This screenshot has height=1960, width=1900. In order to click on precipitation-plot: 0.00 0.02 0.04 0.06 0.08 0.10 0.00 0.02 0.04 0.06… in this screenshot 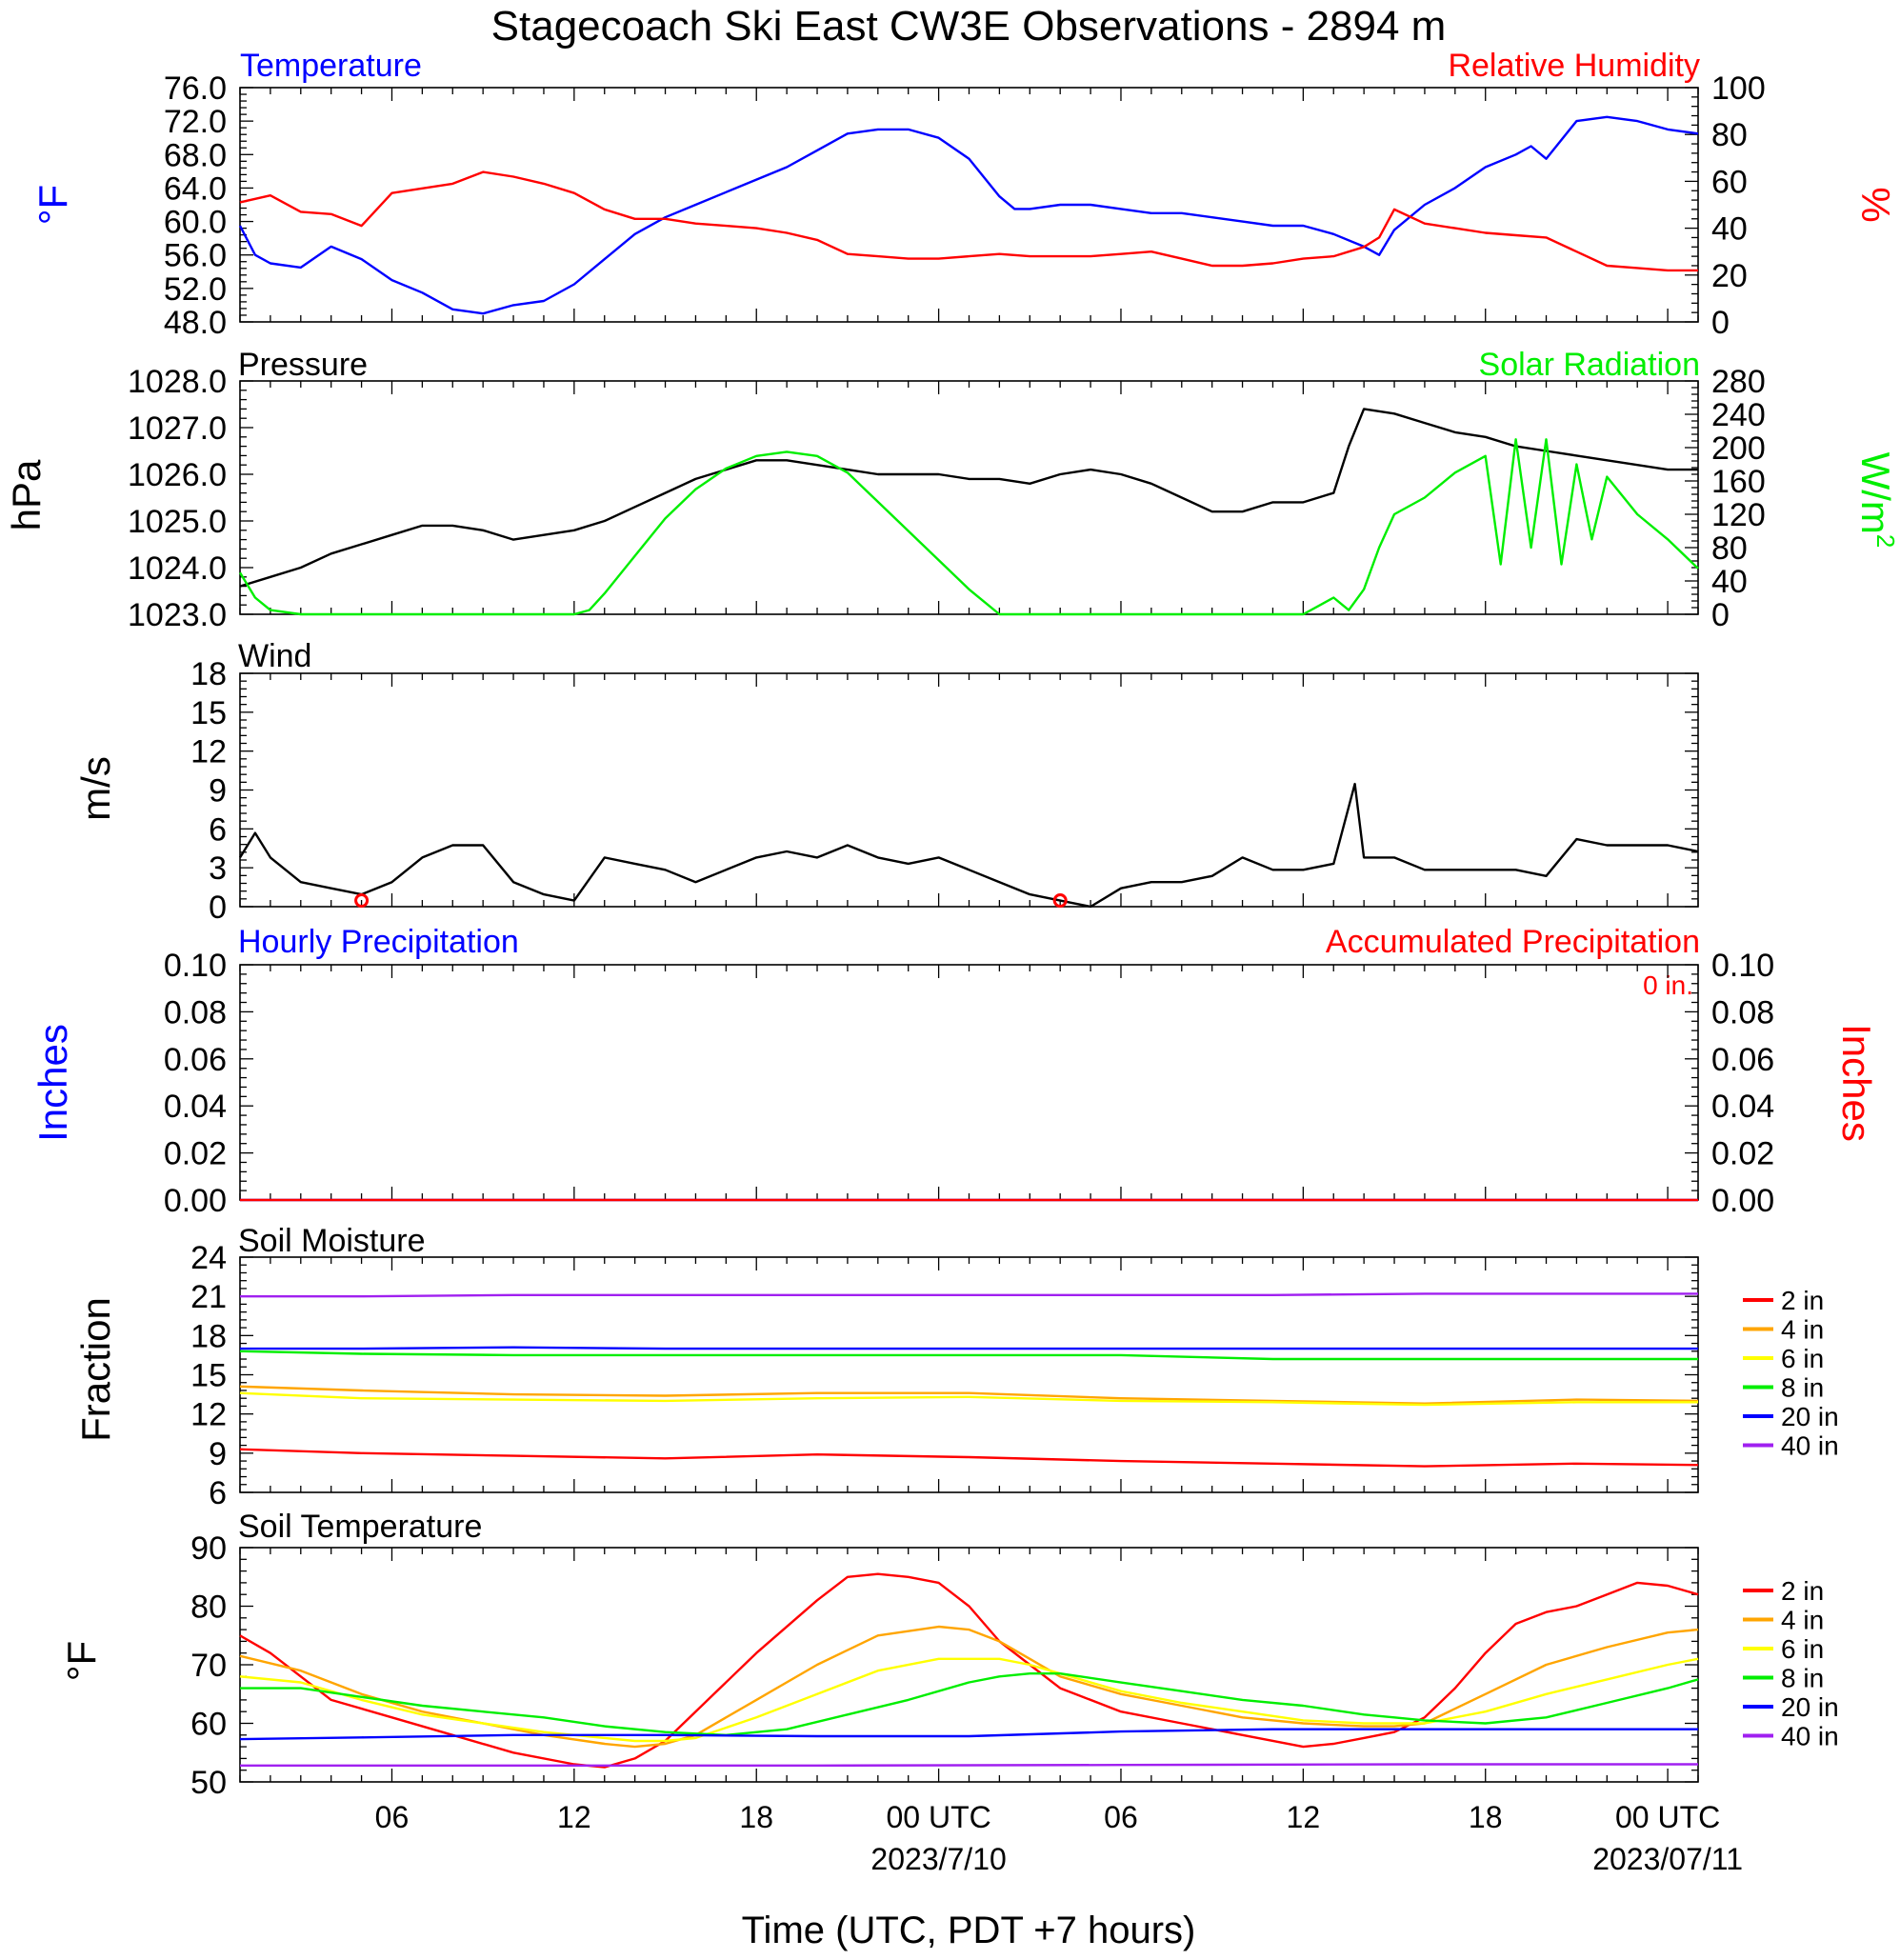, I will do `click(969, 1083)`.